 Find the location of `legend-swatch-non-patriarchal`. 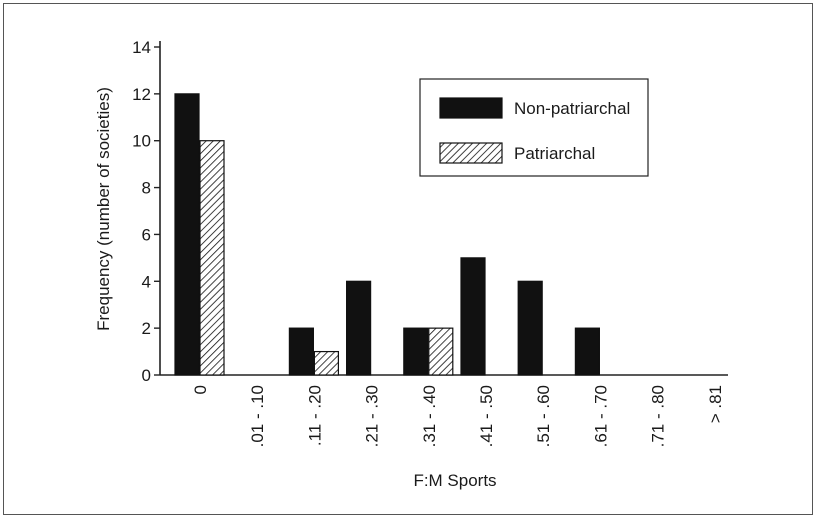

legend-swatch-non-patriarchal is located at coordinates (471, 108).